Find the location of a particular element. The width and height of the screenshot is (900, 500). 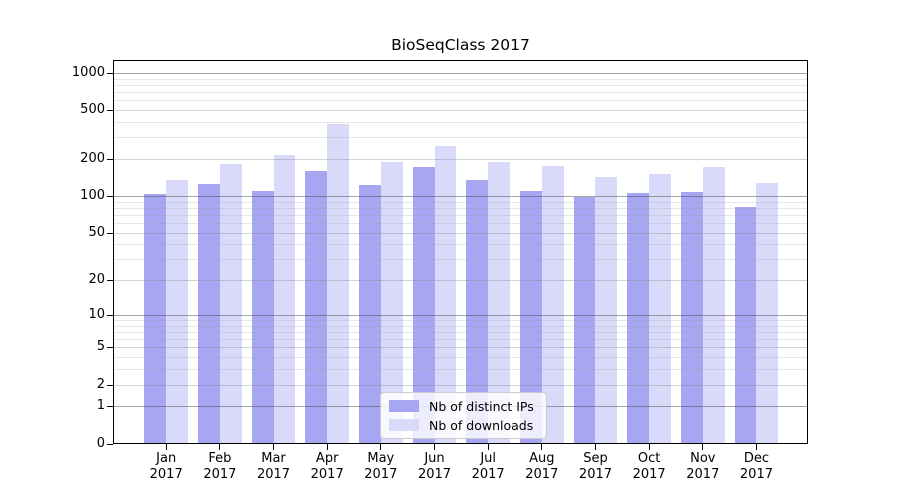

y-tick-label-2: 2 is located at coordinates (100, 384).